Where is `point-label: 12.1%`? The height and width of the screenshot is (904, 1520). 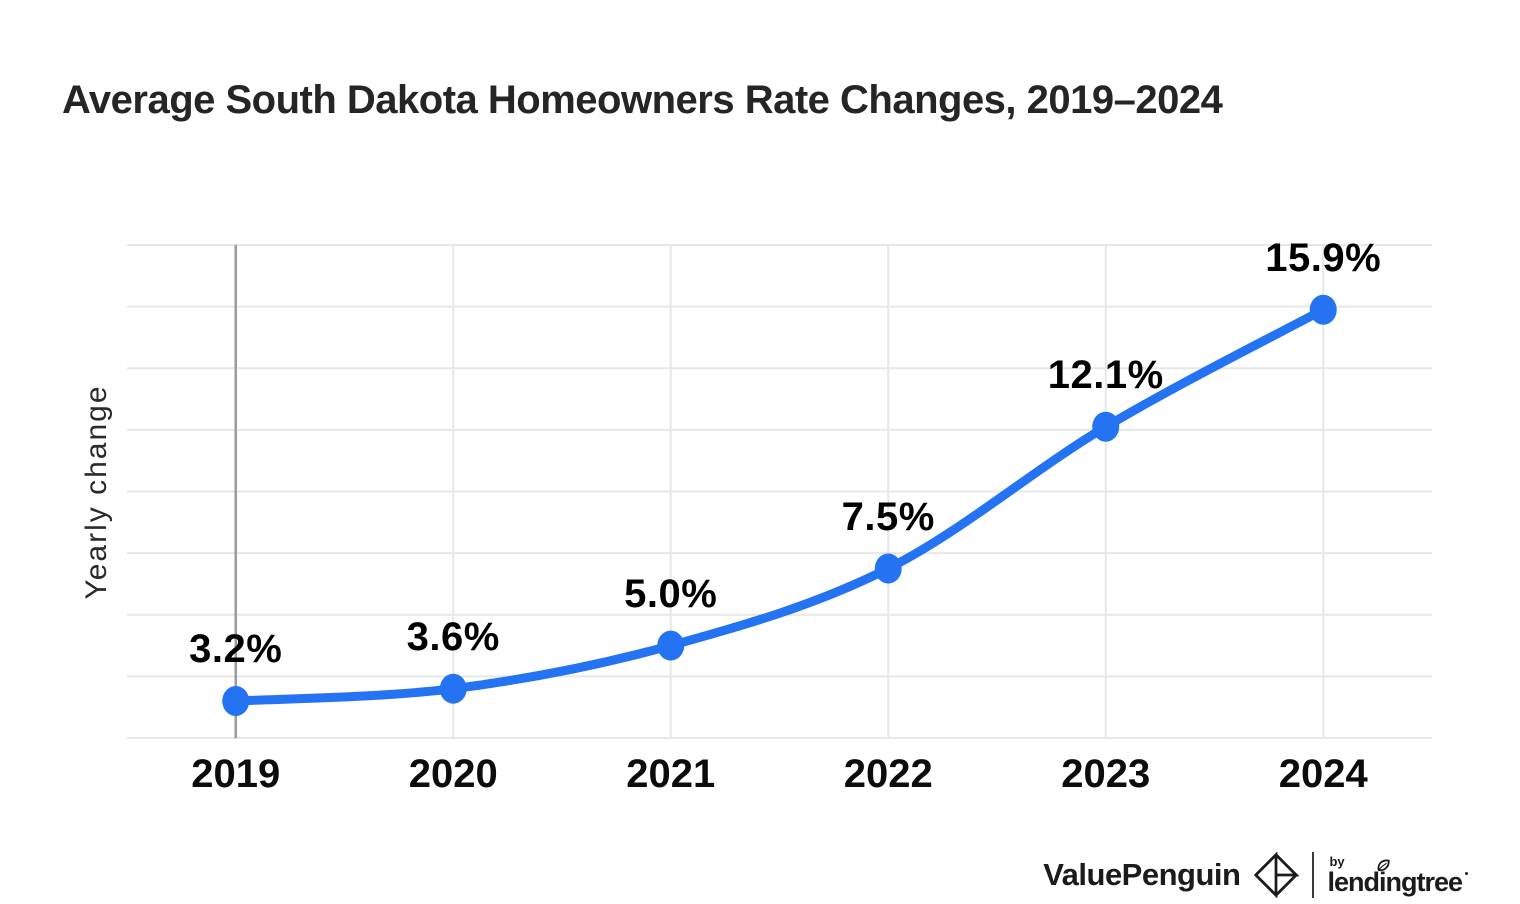 point-label: 12.1% is located at coordinates (1105, 374).